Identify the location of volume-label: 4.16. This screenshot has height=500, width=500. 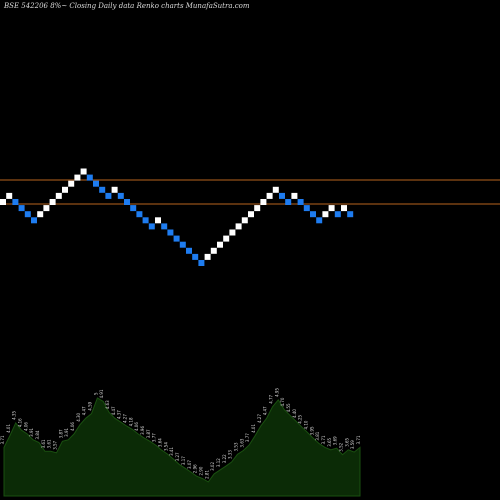
(20, 422).